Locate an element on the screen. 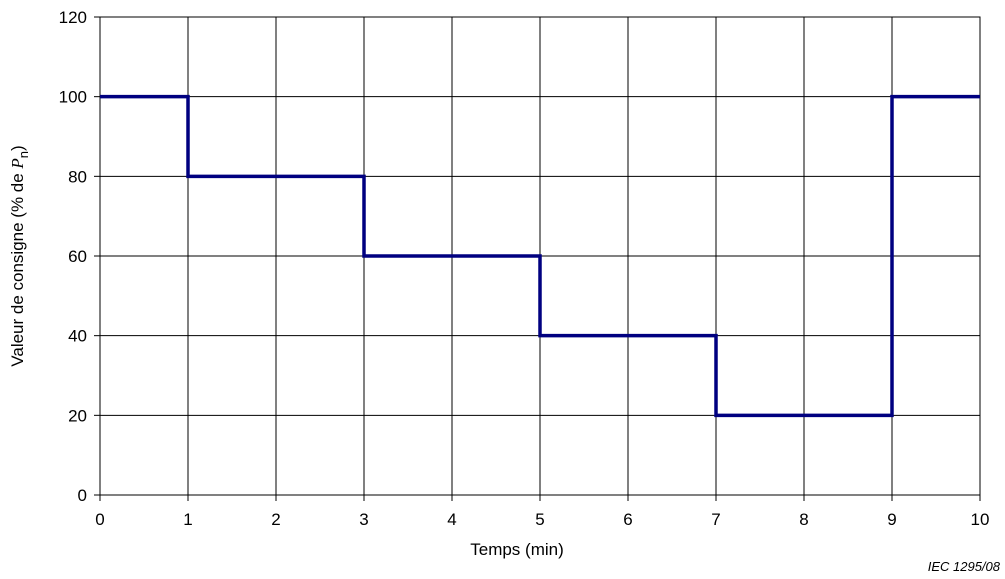 The image size is (1005, 579). x-tick-label: 7 is located at coordinates (715, 519).